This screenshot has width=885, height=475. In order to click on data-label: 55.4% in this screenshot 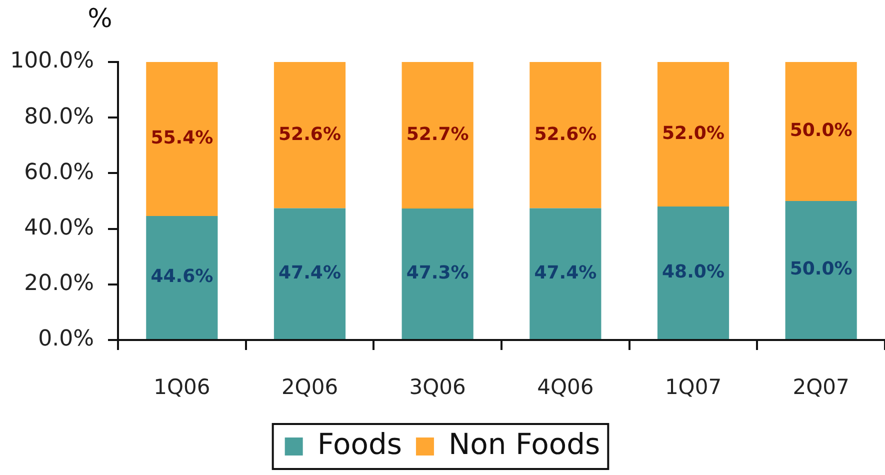, I will do `click(182, 138)`.